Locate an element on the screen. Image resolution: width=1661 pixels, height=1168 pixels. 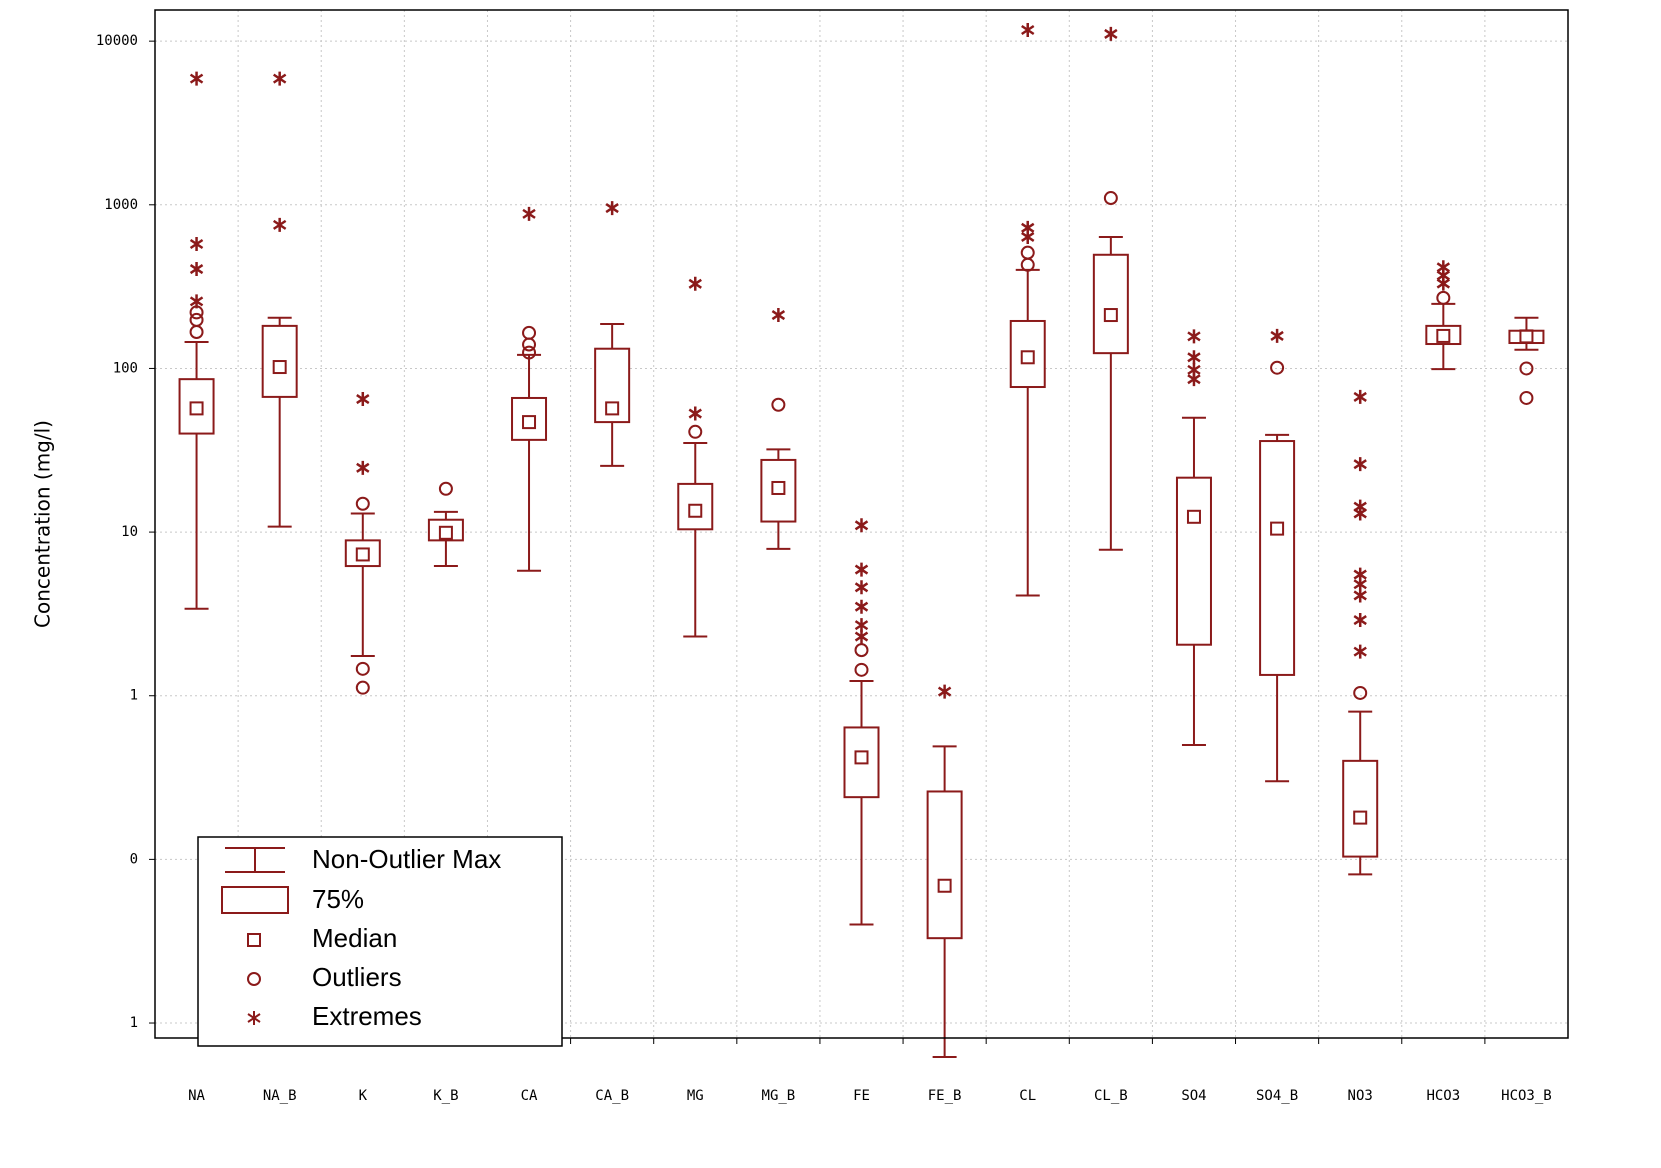
x-tick-label: MG is located at coordinates (695, 1096).